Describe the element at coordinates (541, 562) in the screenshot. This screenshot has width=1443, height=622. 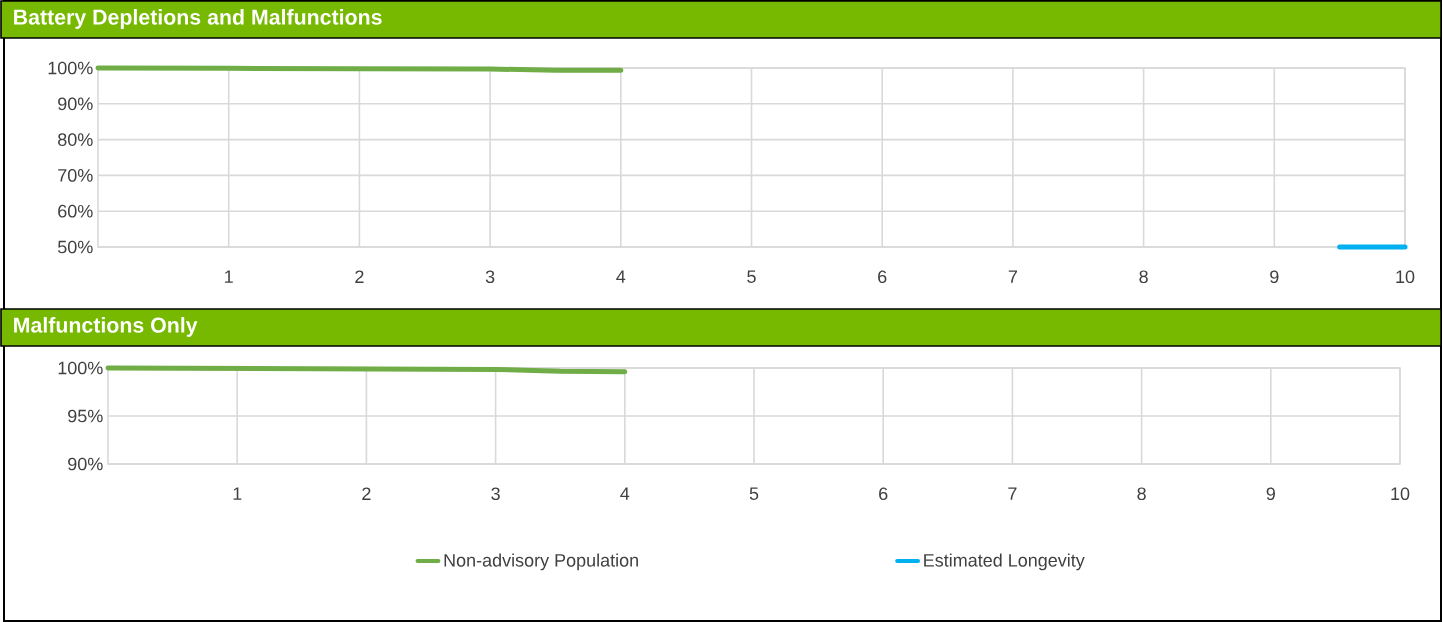
I see `legend-label: Non-advisory Population` at that location.